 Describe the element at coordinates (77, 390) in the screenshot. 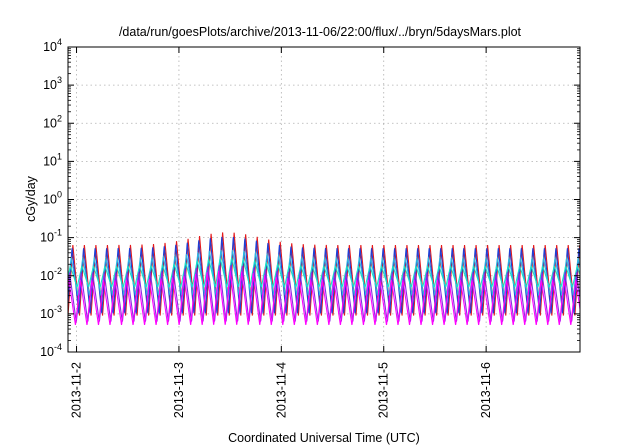

I see `x-tick-label: 2013-11-2` at that location.